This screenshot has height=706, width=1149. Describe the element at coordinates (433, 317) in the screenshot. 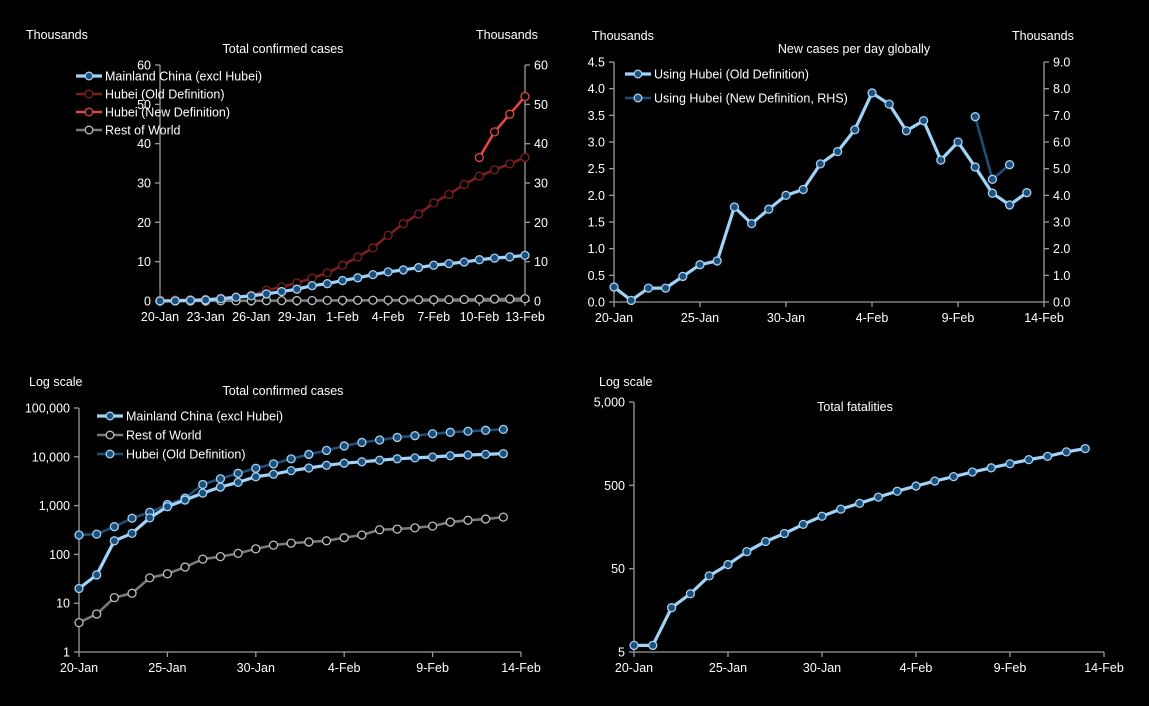

I see `x-tick-label: 7-Feb` at that location.